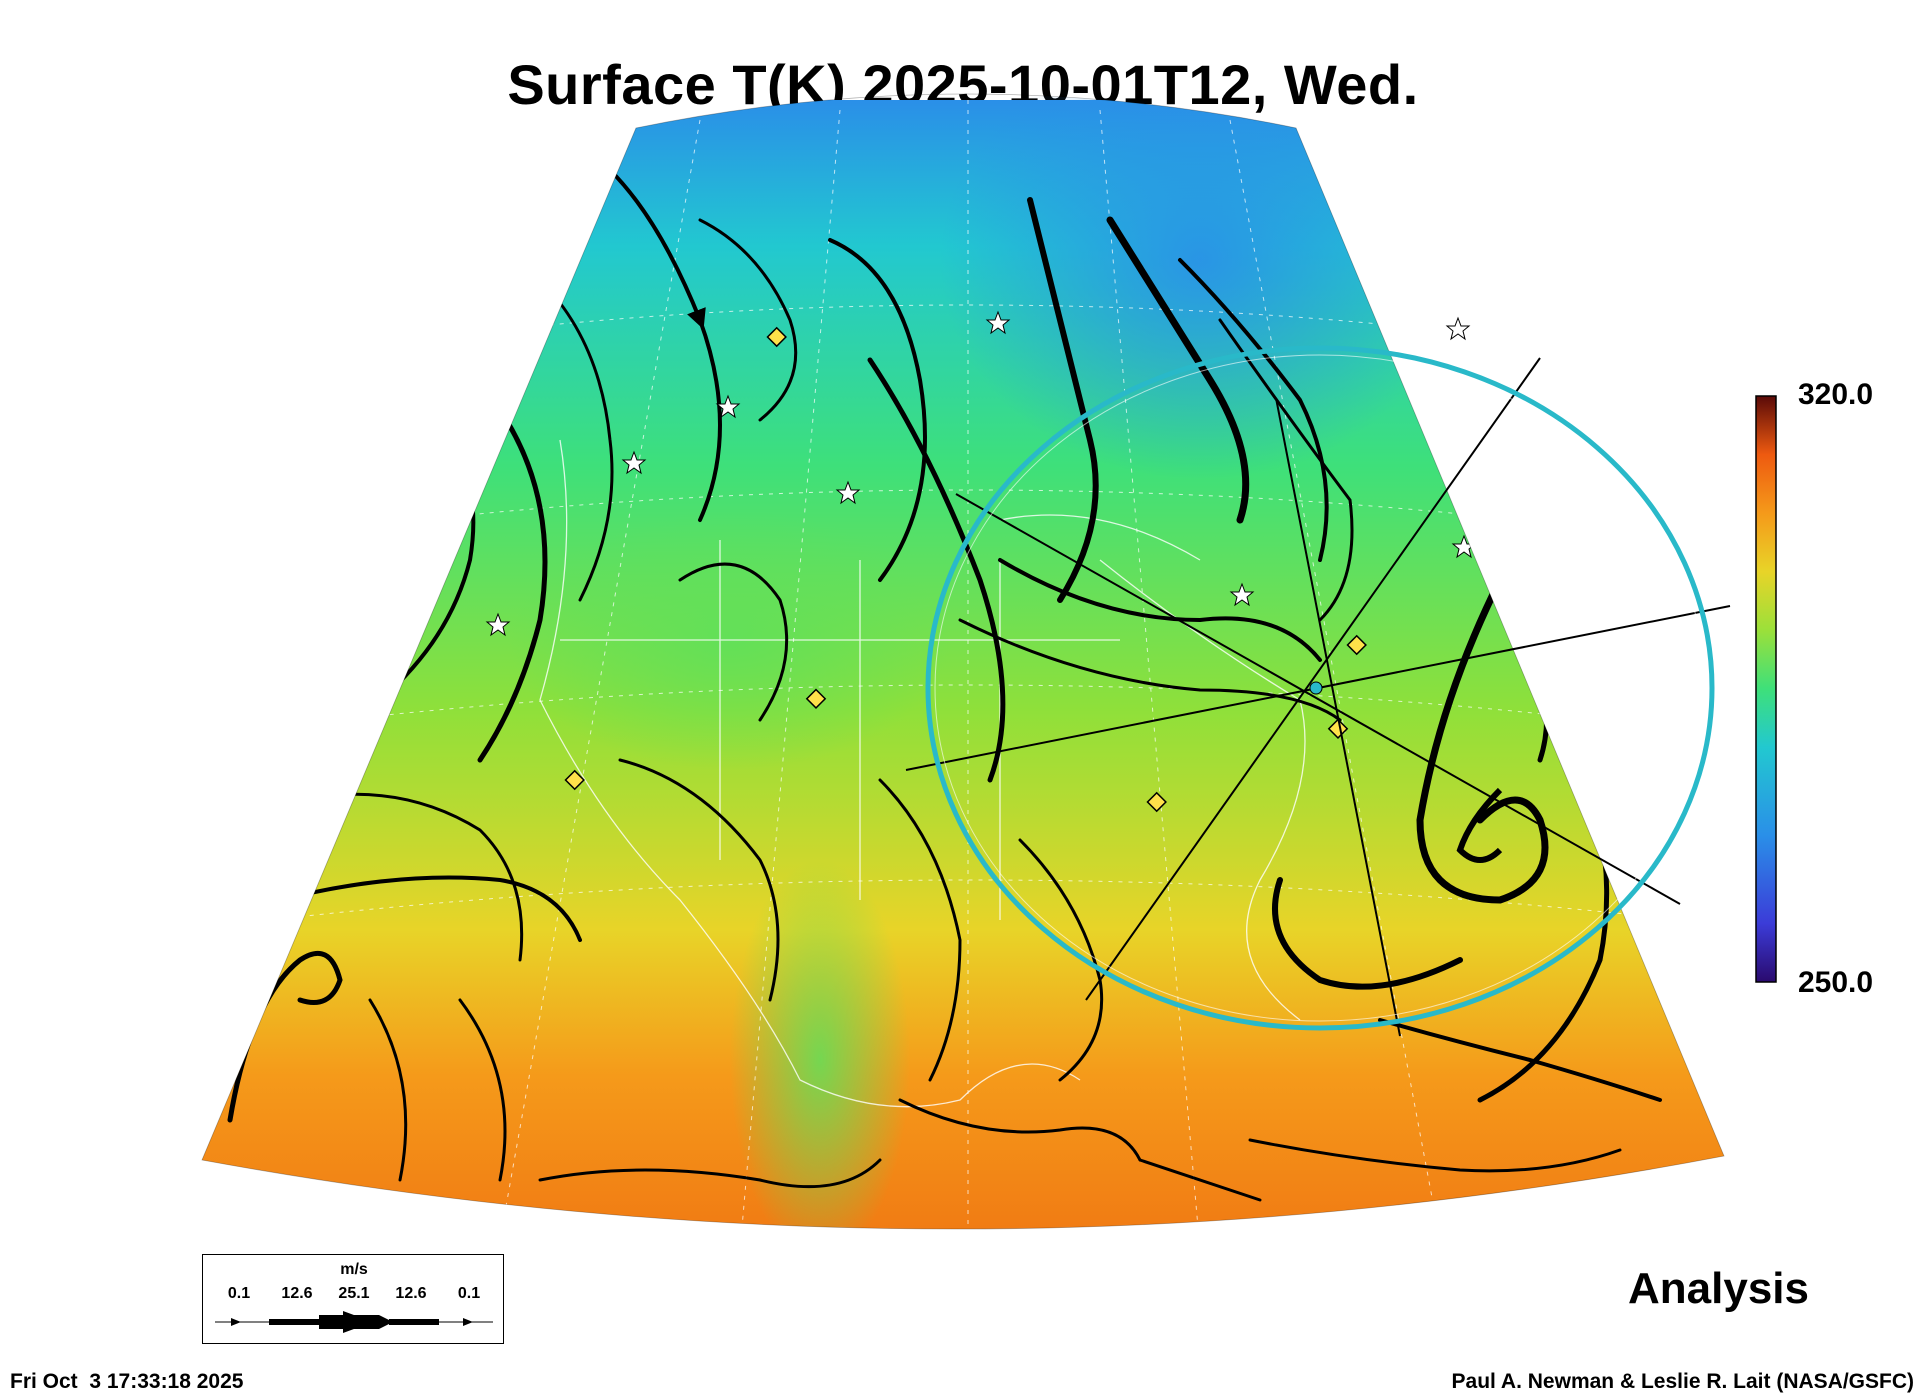 This screenshot has width=1926, height=1394. I want to click on colorbar, so click(1766, 689).